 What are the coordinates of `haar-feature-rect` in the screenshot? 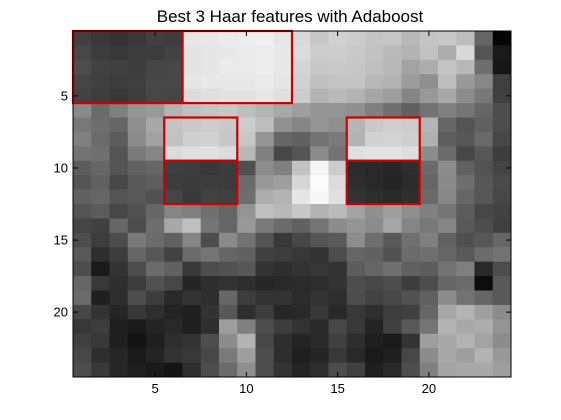 It's located at (383, 182).